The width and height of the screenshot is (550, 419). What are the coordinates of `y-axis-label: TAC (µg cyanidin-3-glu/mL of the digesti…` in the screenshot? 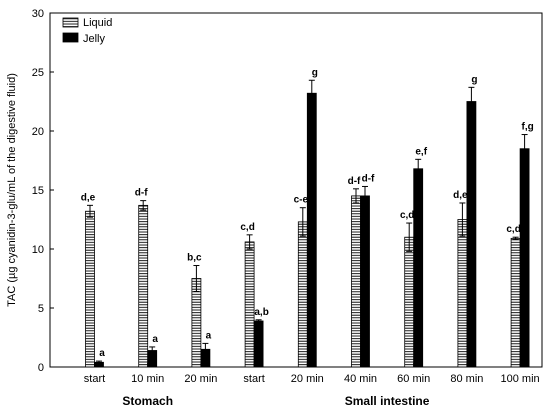 It's located at (12, 190).